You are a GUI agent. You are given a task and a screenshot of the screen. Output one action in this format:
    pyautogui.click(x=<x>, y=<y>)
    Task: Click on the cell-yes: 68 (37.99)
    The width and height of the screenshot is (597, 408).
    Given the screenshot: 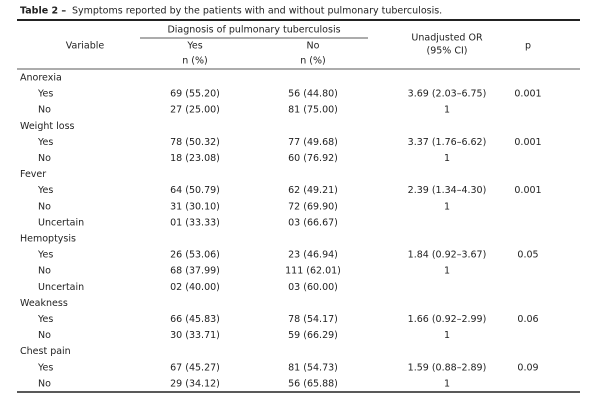 What is the action you would take?
    pyautogui.click(x=195, y=271)
    